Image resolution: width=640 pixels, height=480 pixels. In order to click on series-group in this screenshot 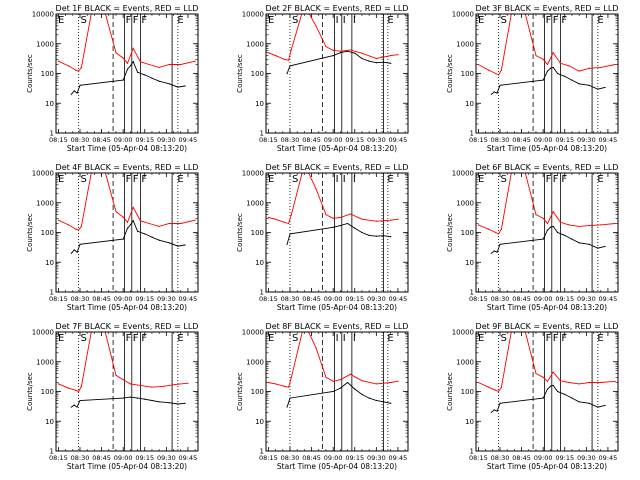, I will do `click(126, 54)`.